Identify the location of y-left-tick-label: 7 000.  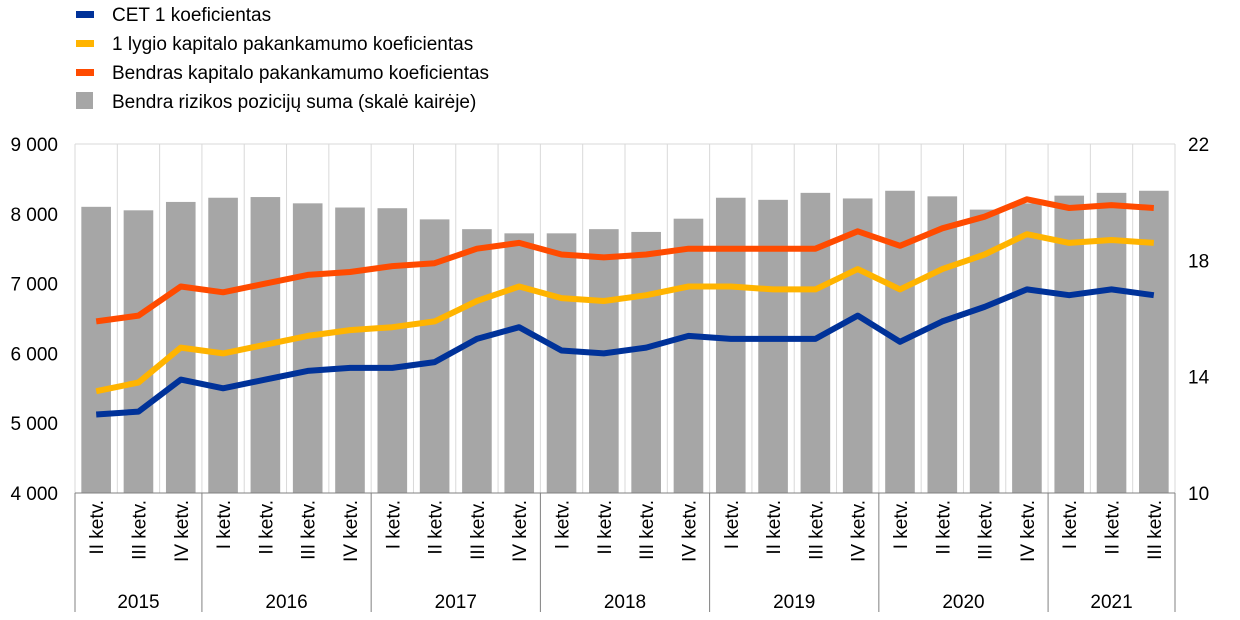
(34, 285).